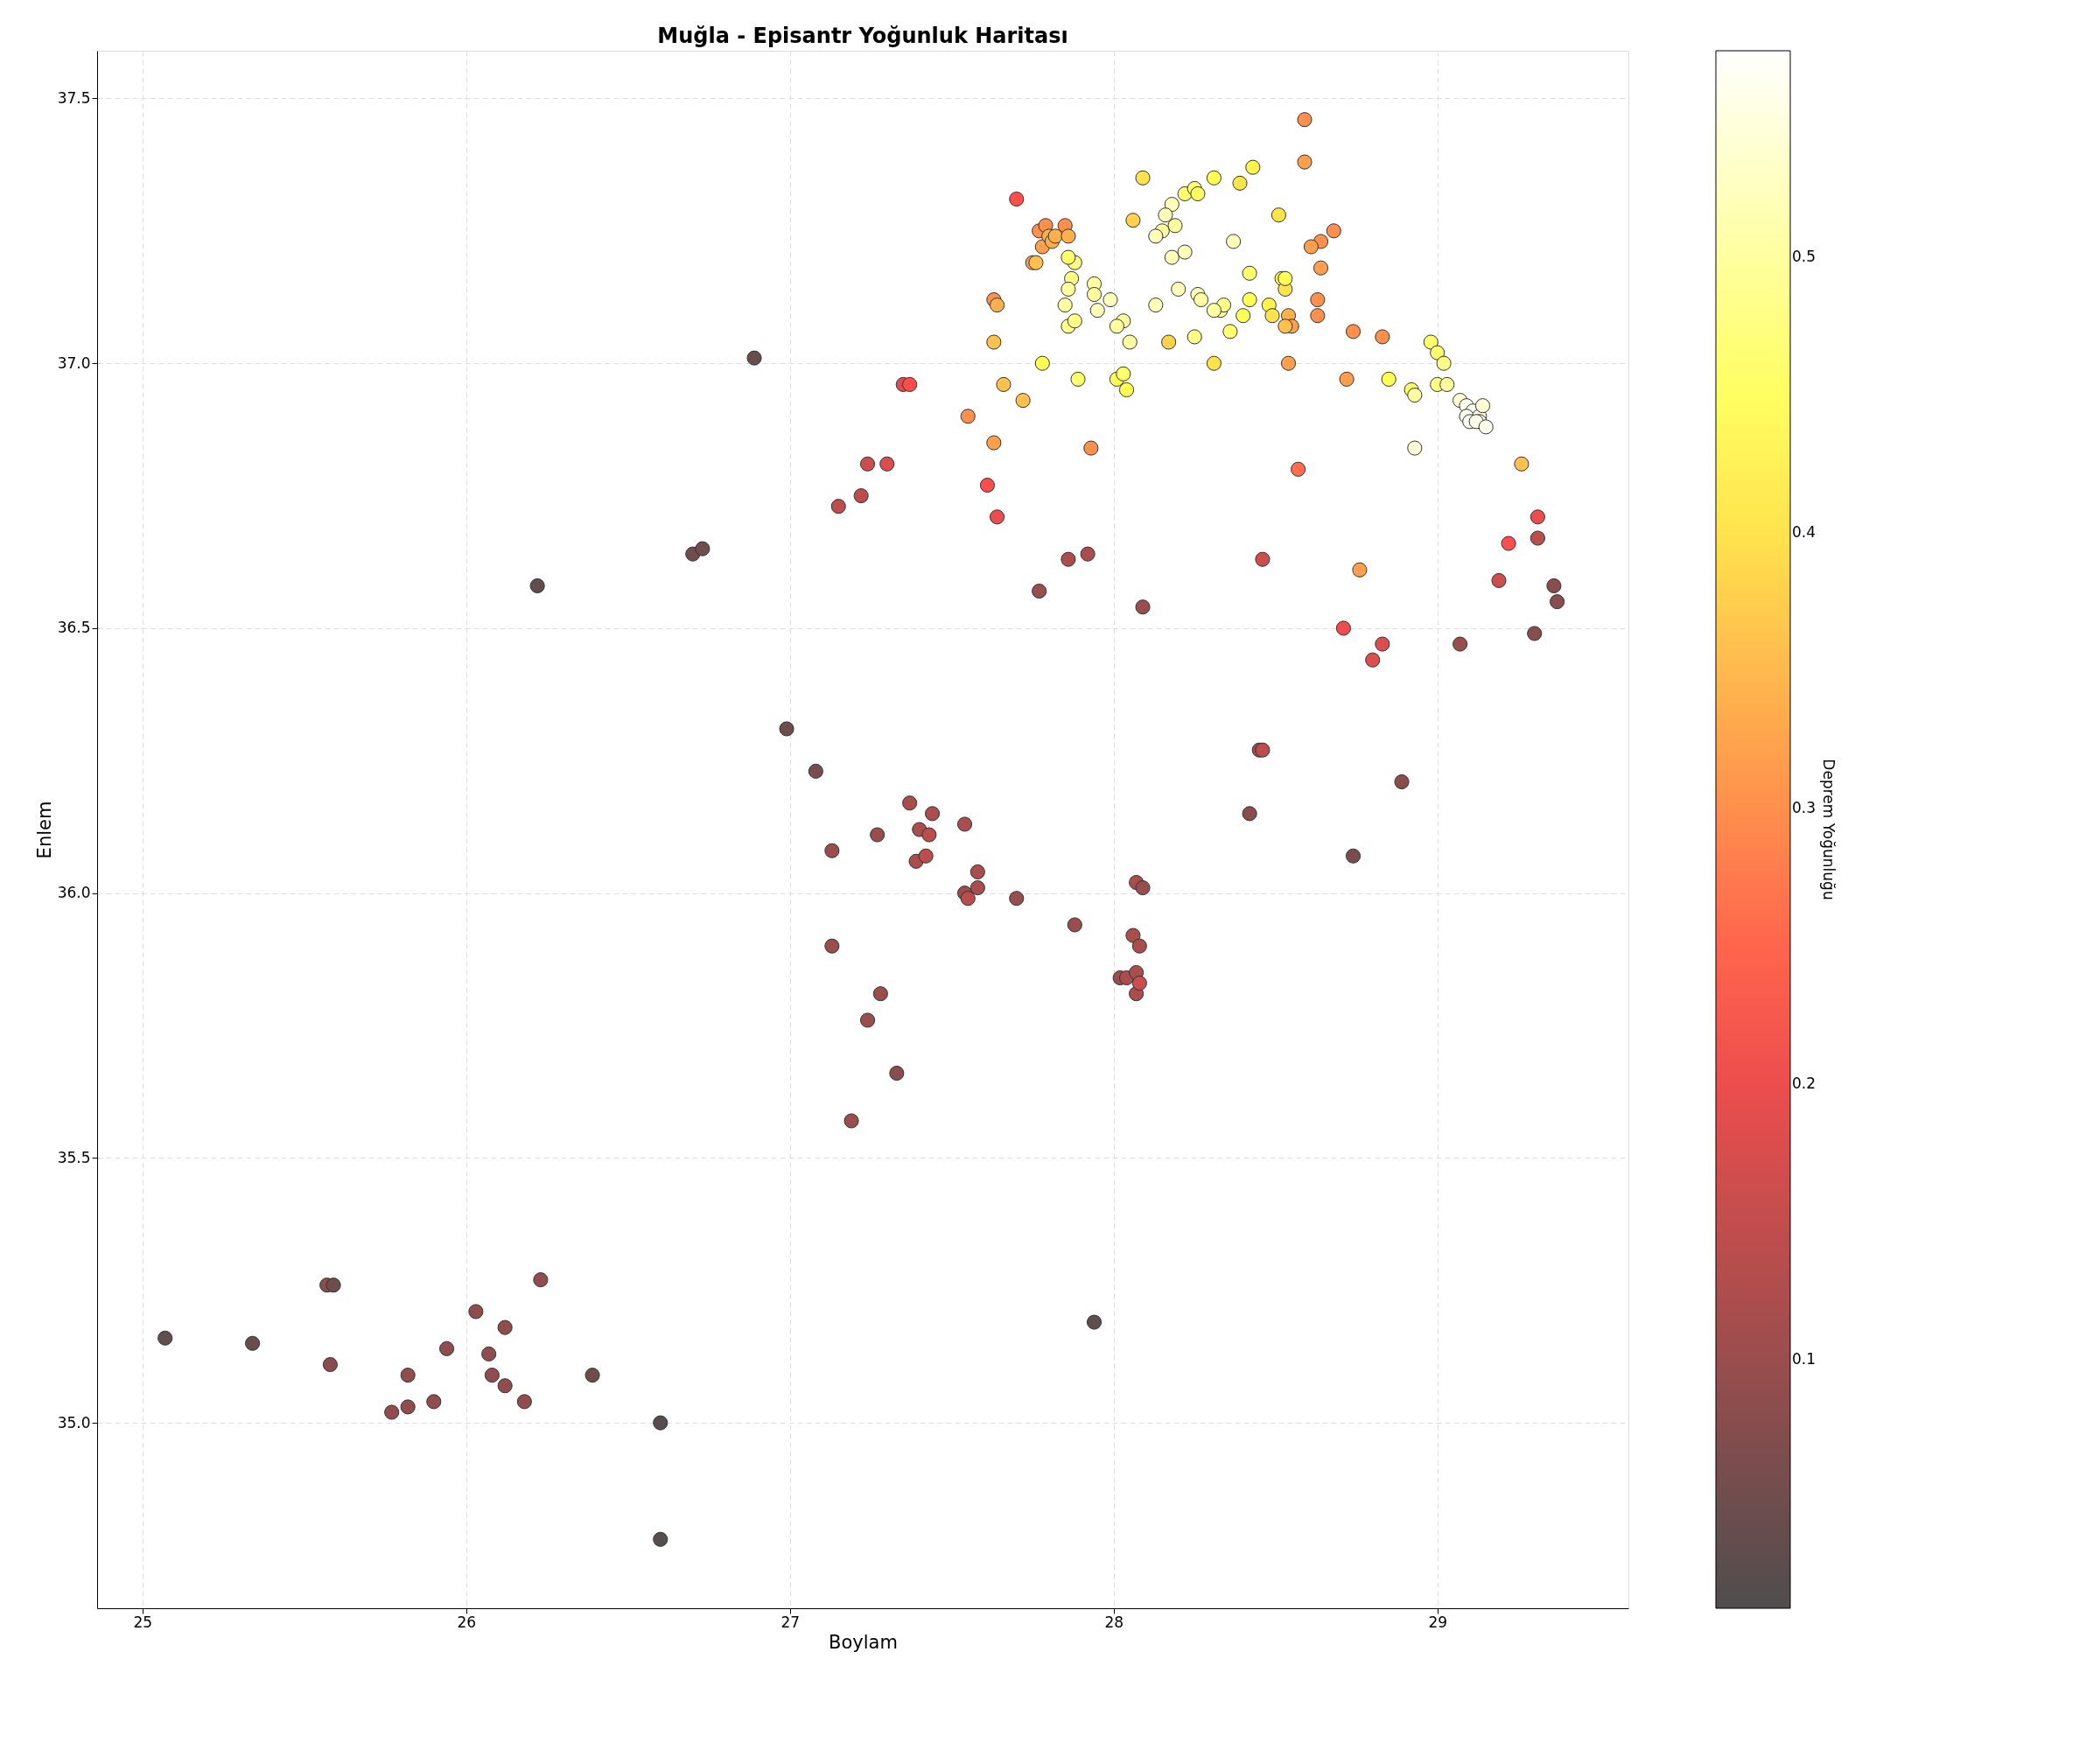  I want to click on y-tick-label: 35.5, so click(74, 1157).